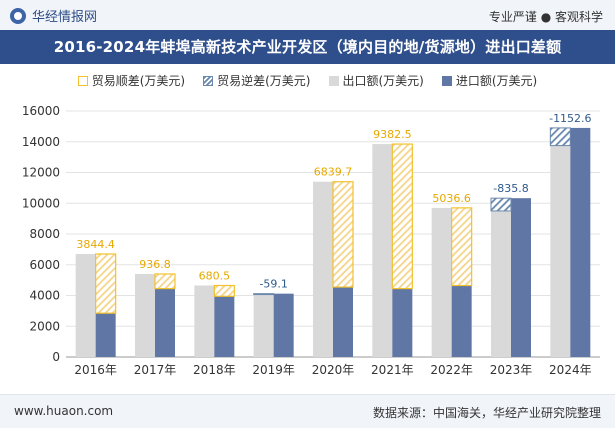 Image resolution: width=615 pixels, height=428 pixels. What do you see at coordinates (496, 81) in the screenshot?
I see `legend-label-import: 进口额(万美元)` at bounding box center [496, 81].